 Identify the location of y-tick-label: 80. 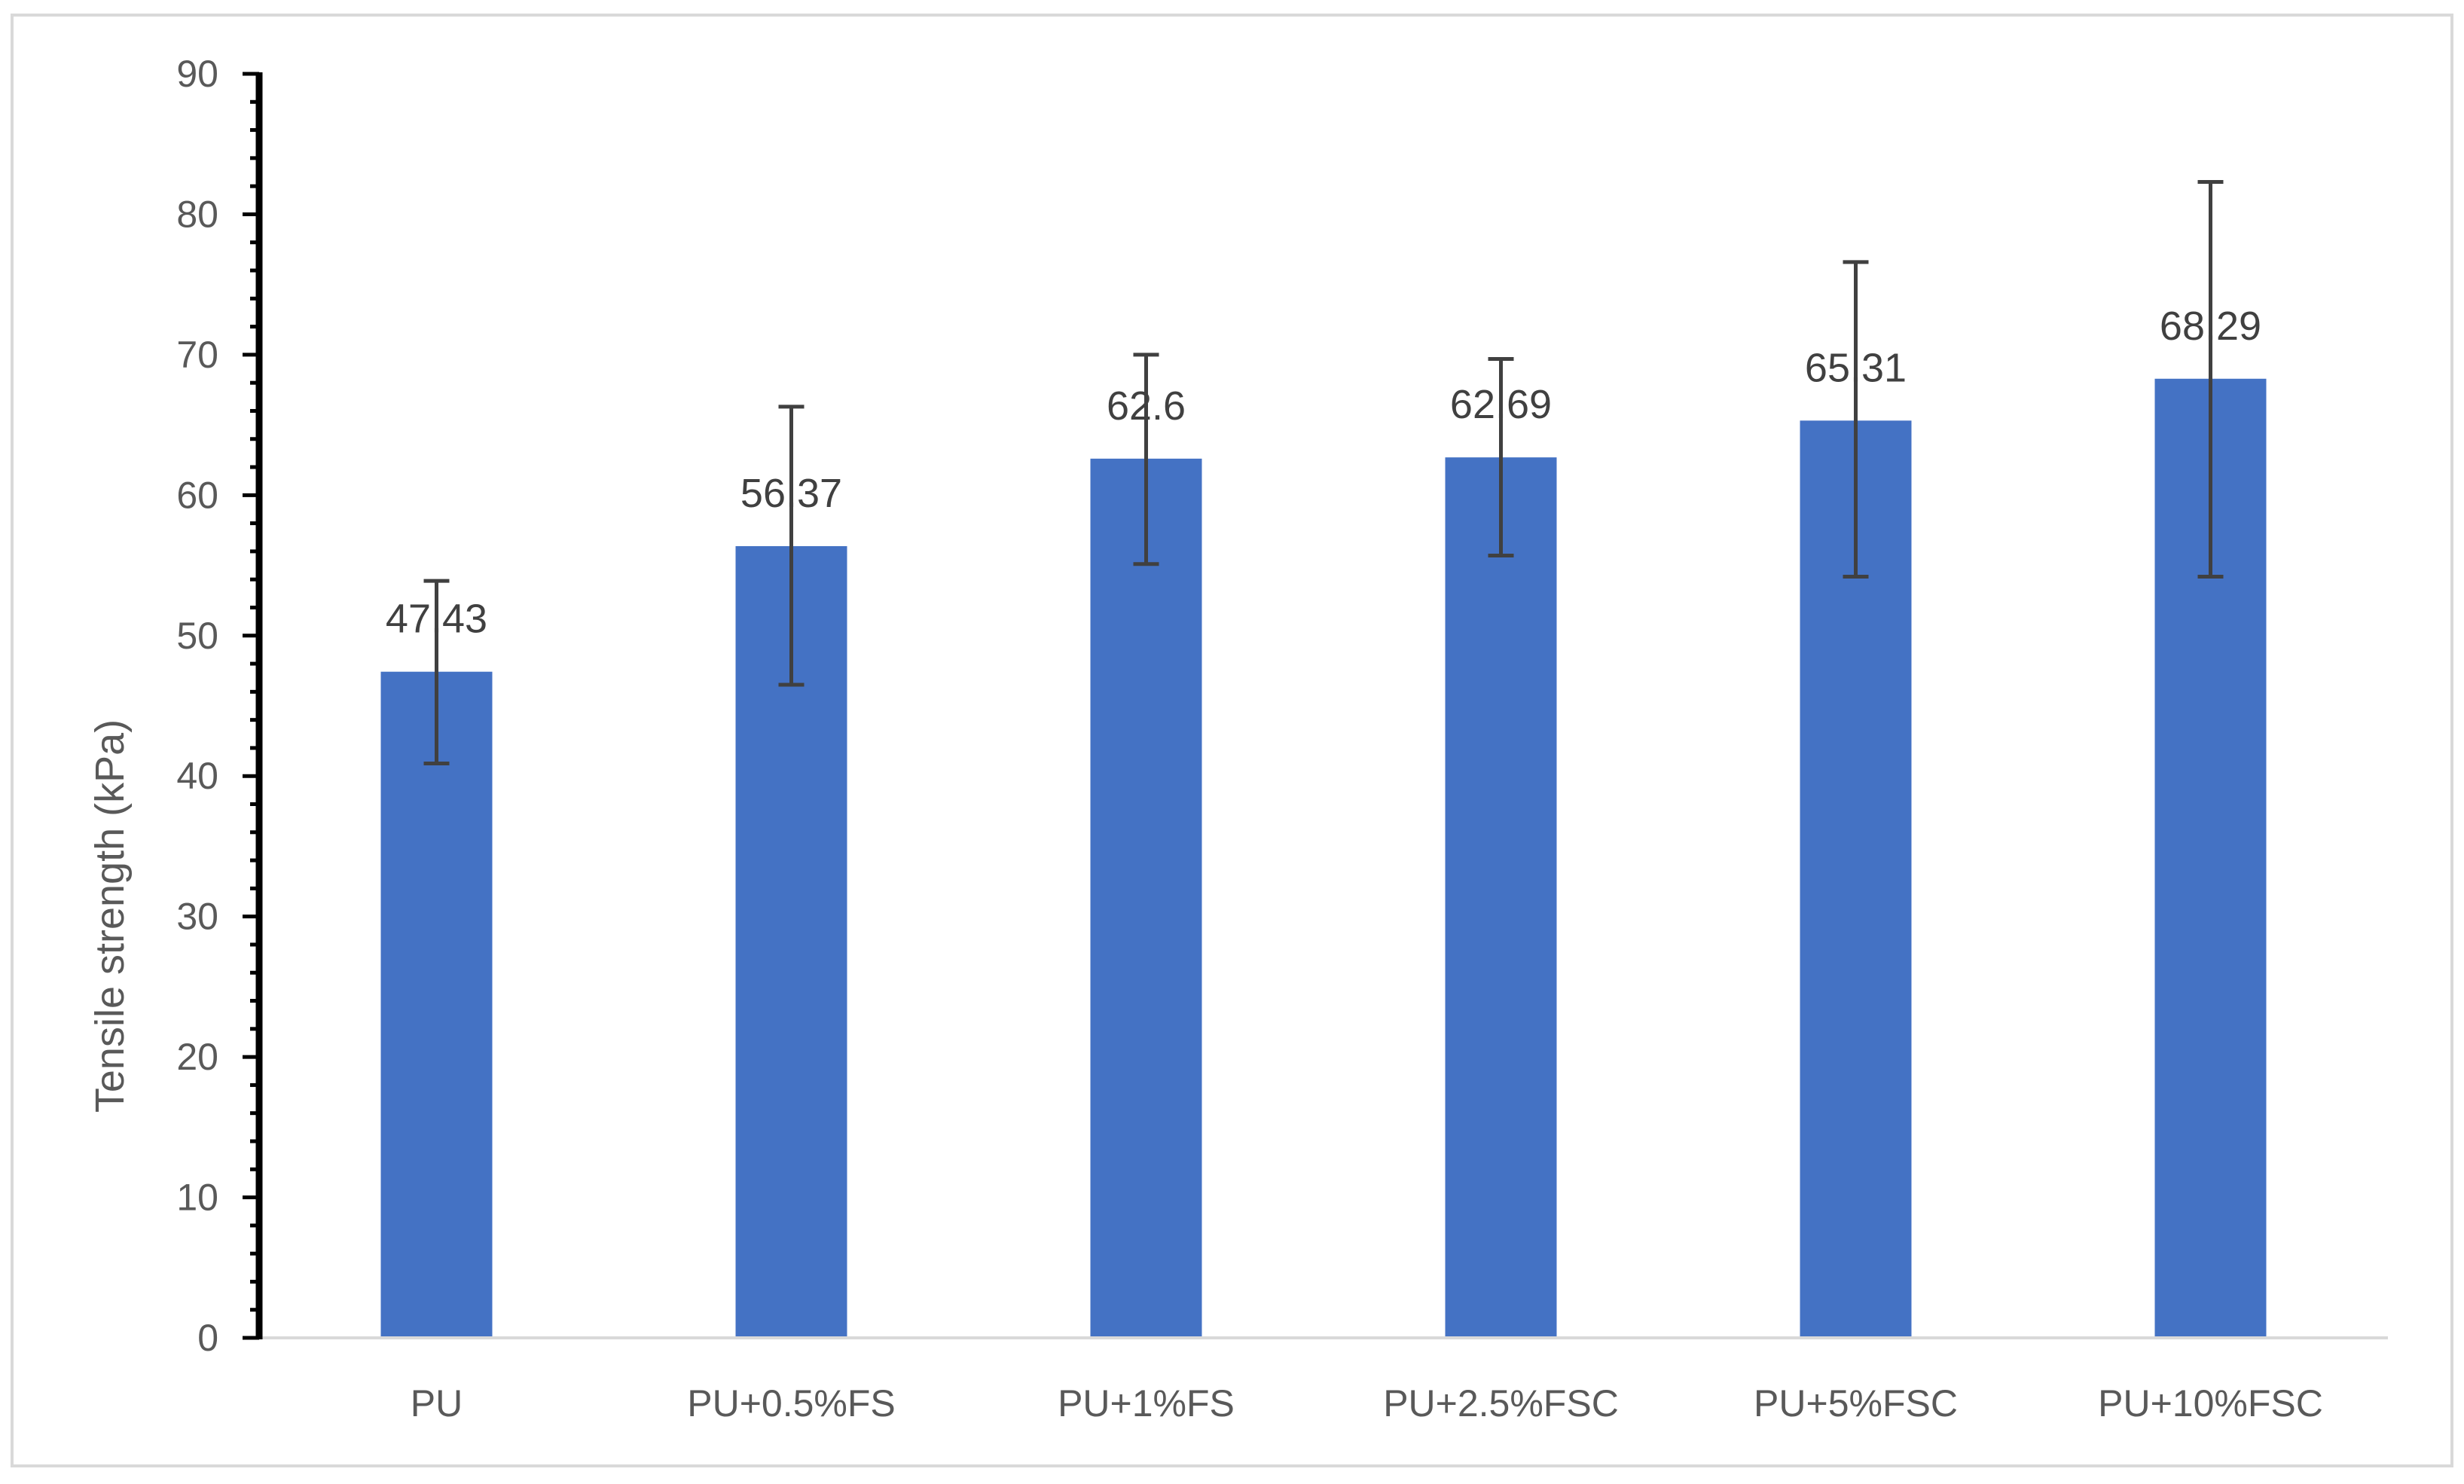
(197, 214).